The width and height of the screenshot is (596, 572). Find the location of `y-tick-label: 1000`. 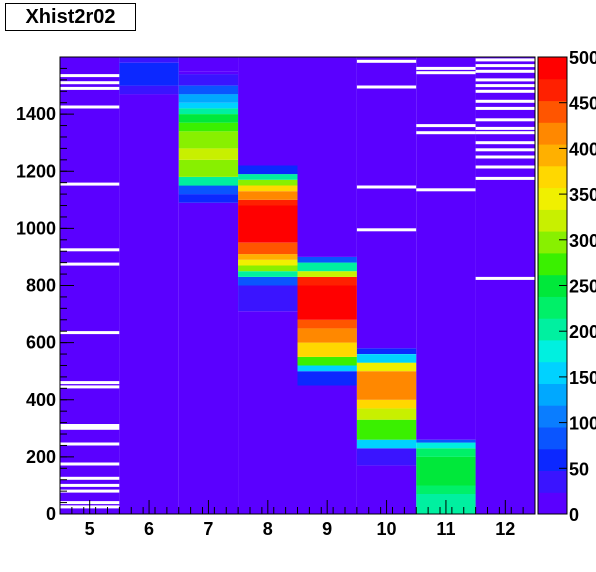

y-tick-label: 1000 is located at coordinates (36, 228).